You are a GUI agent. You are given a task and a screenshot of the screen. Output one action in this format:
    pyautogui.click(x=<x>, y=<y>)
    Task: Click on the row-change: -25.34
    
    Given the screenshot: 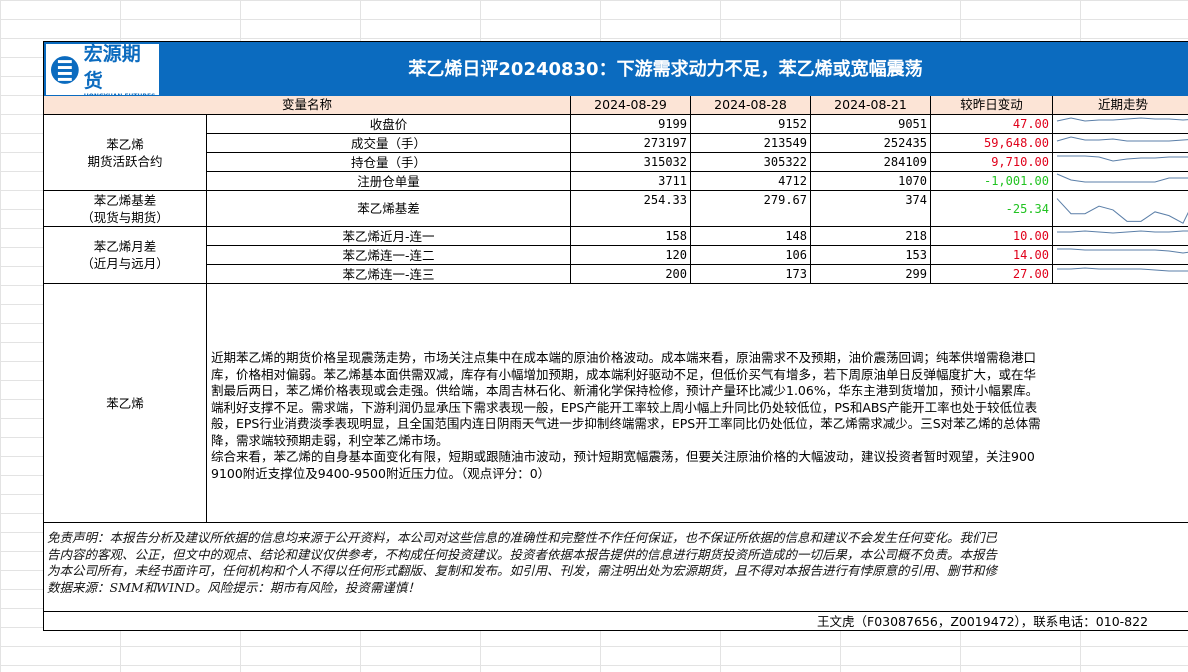 What is the action you would take?
    pyautogui.click(x=992, y=209)
    